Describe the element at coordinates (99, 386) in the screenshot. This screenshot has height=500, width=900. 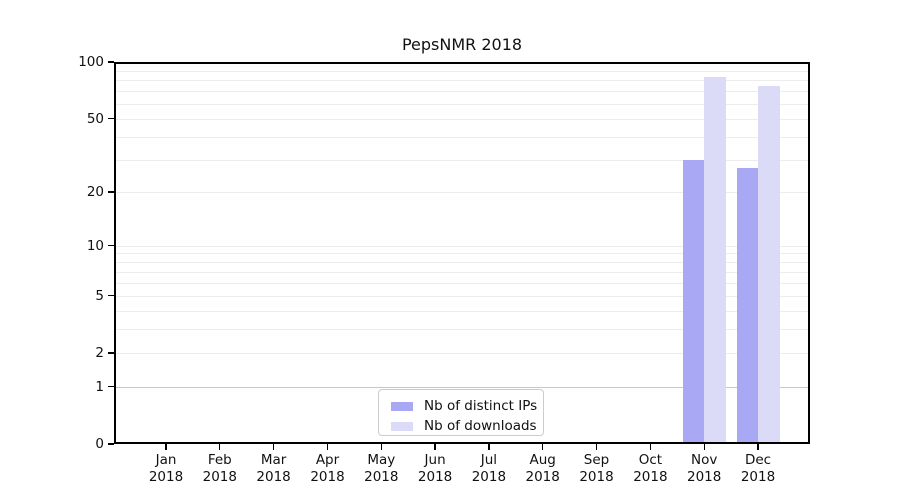
I see `y-tick-label: 1` at that location.